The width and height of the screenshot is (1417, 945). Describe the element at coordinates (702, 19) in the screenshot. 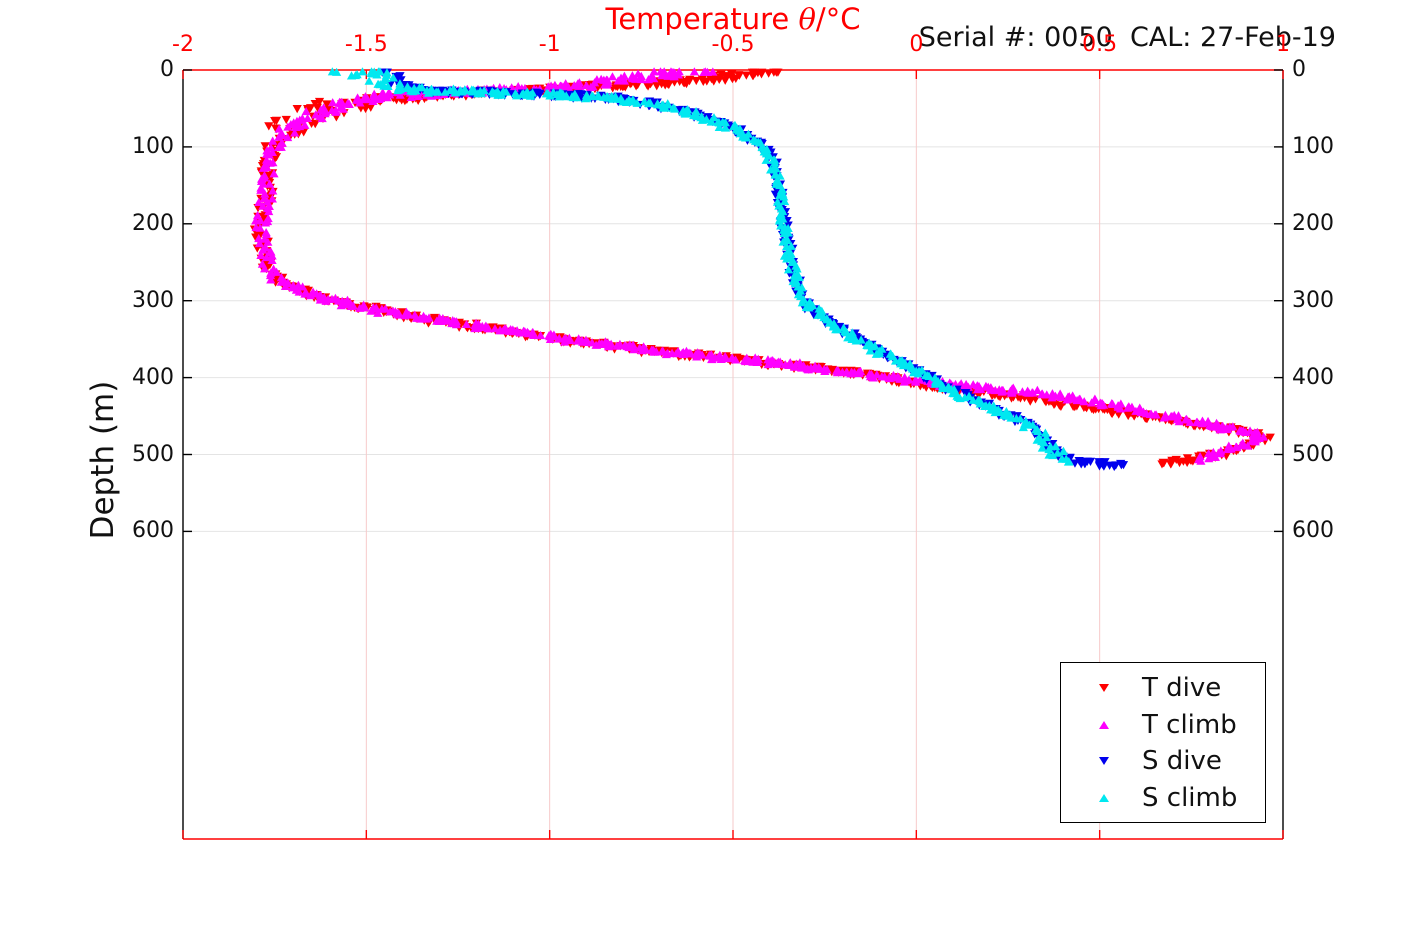

I see `chart-title-text: Temperature` at that location.